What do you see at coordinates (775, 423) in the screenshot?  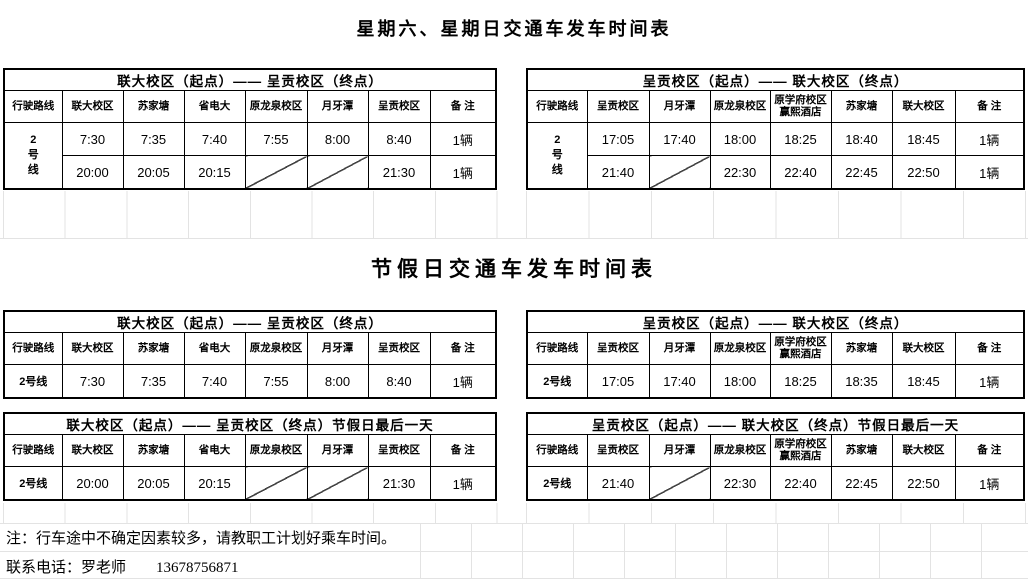 I see `table-band-header: 呈贡校区（起点）—— 联大校区（终点）节假日最后一天` at bounding box center [775, 423].